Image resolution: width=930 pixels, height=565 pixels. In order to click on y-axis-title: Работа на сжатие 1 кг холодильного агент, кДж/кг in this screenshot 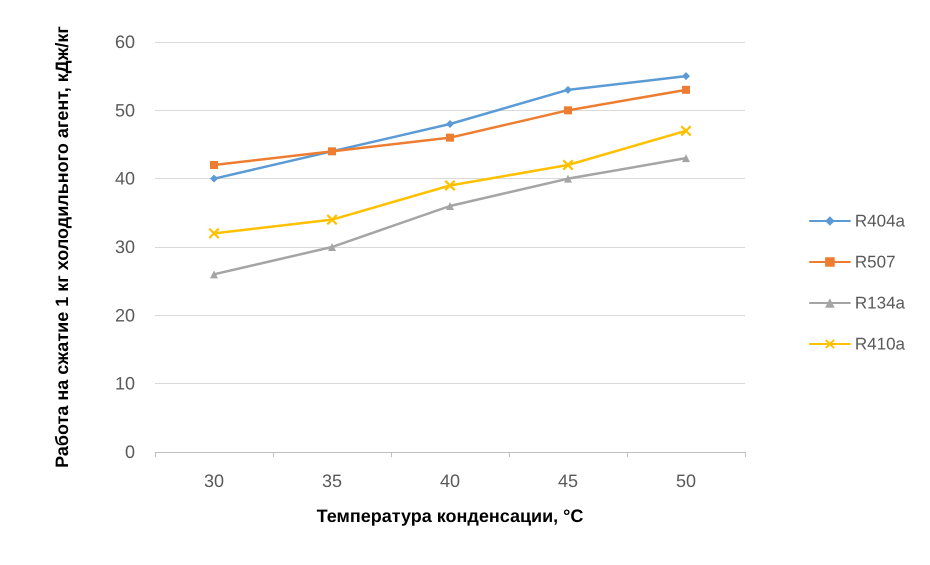, I will do `click(62, 247)`.